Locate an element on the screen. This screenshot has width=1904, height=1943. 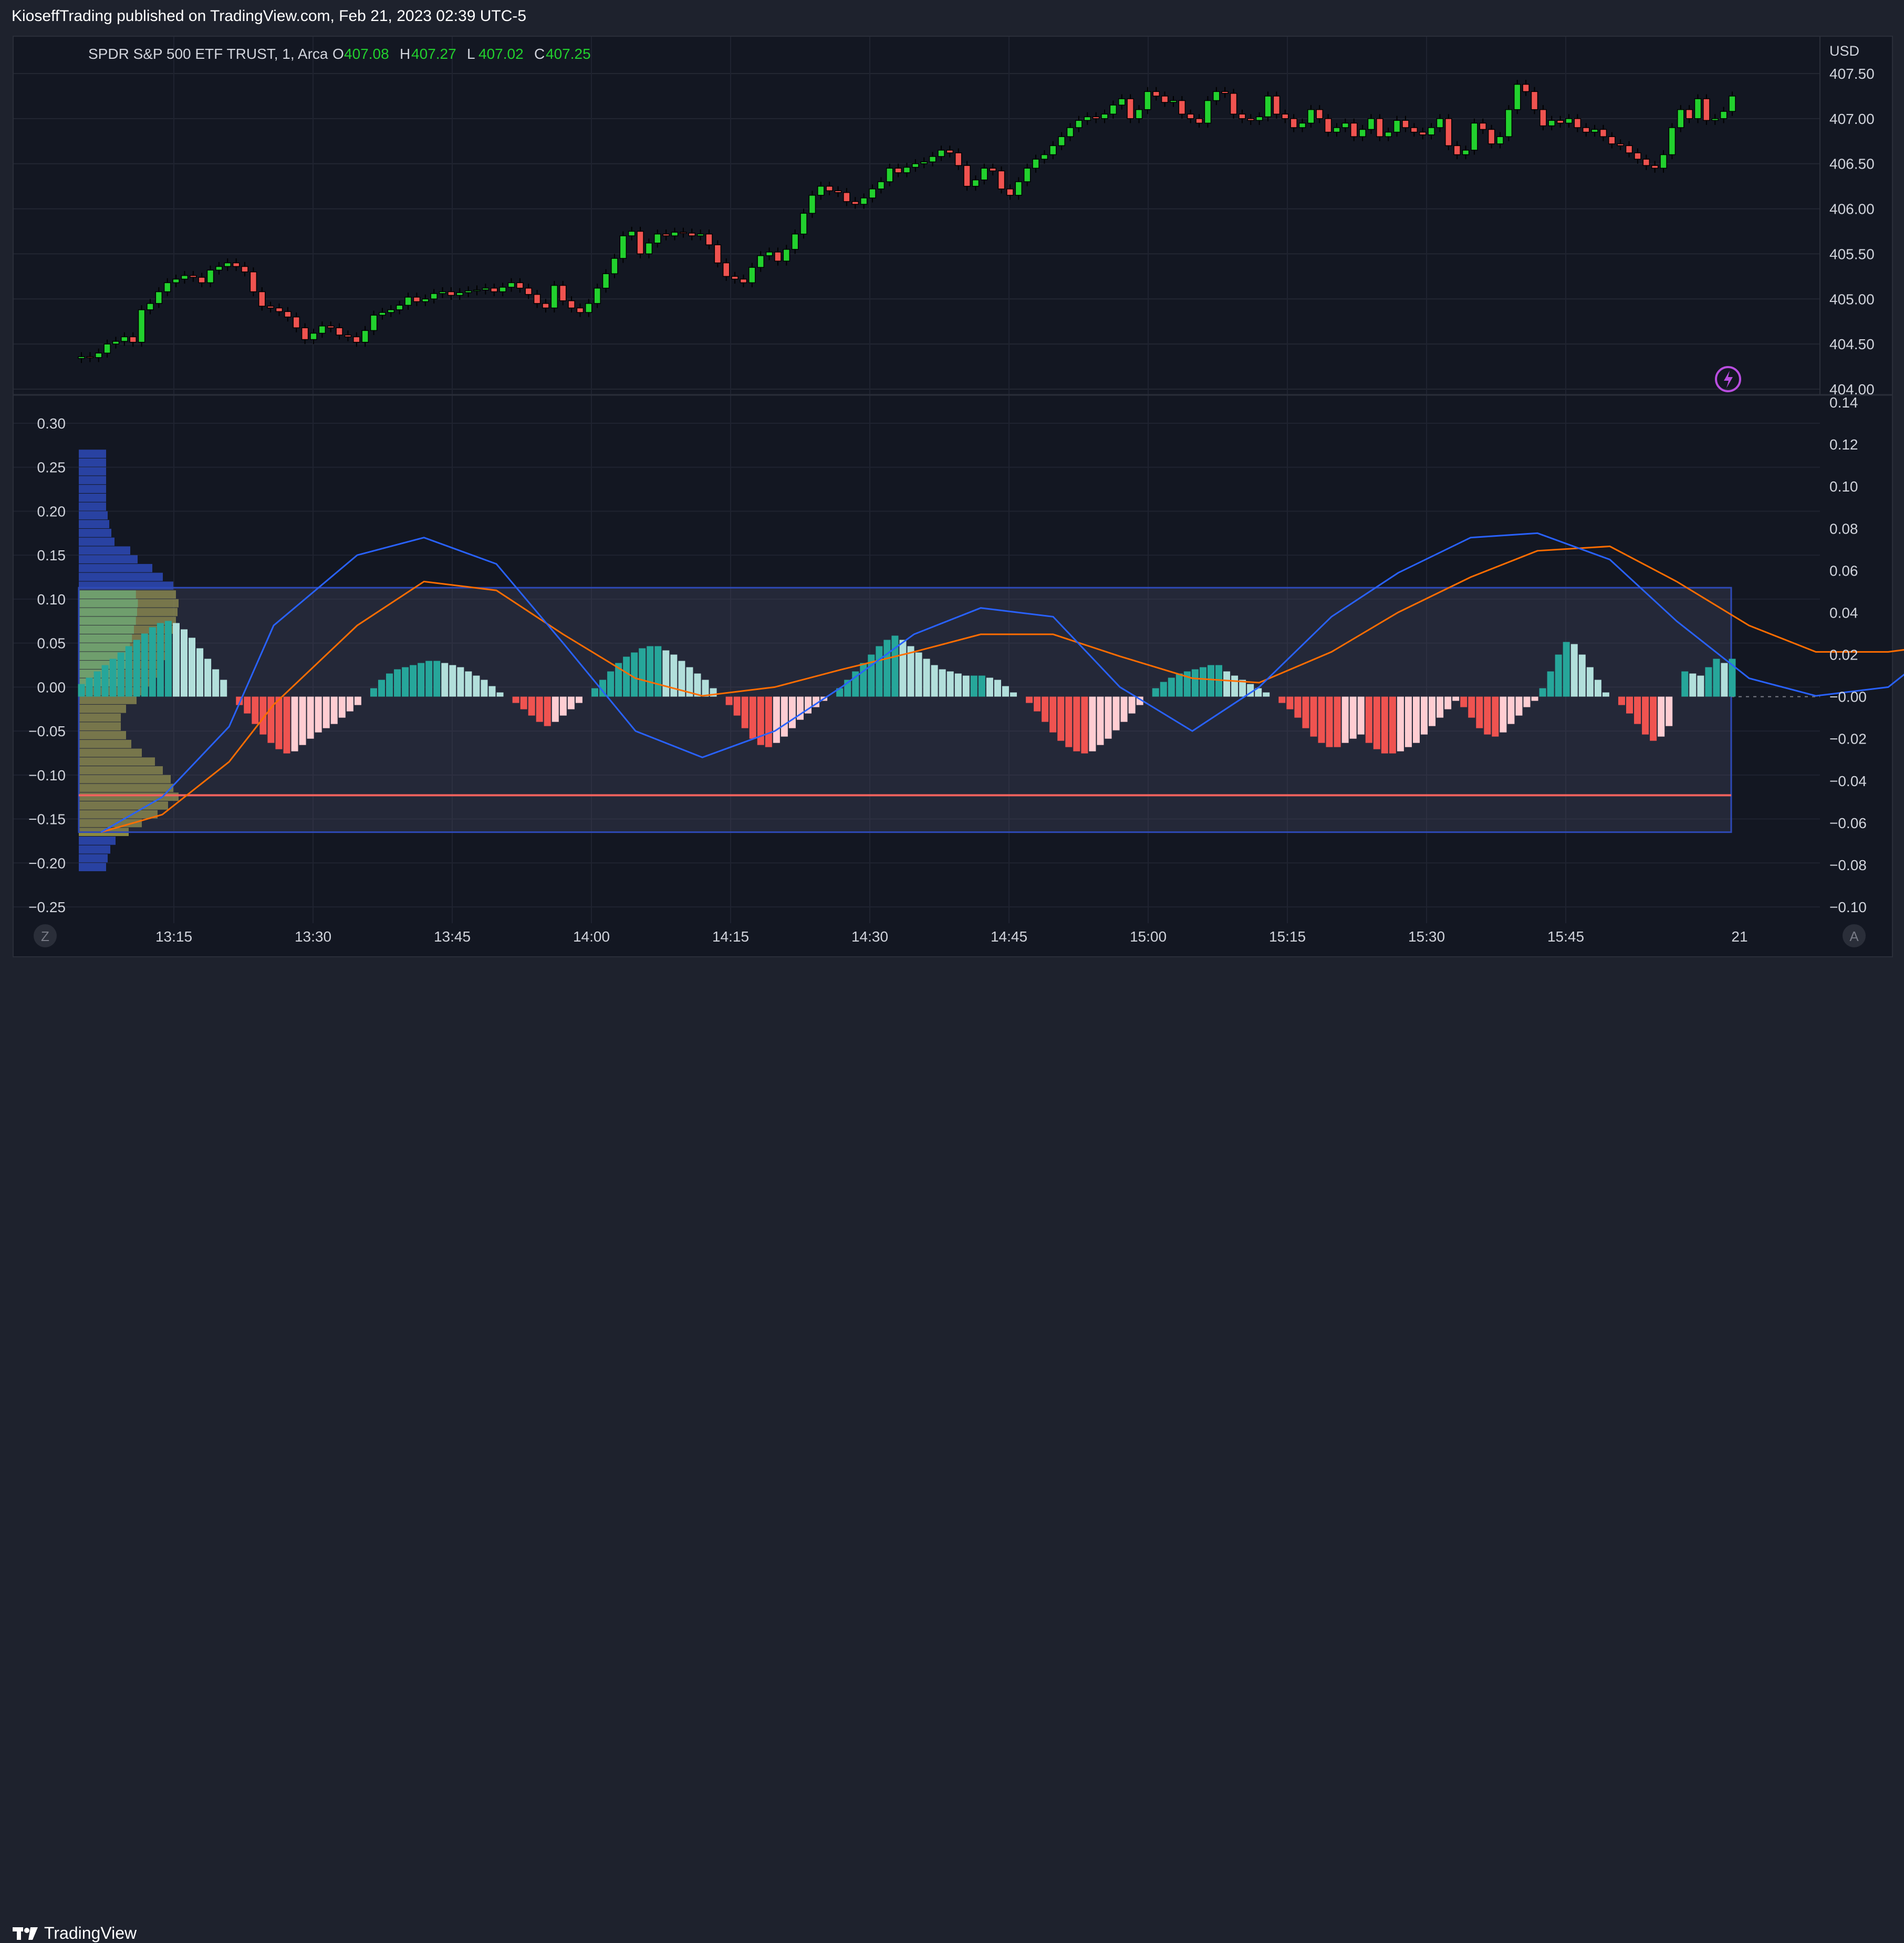
tradingview-logo: TradingView is located at coordinates (75, 1933).